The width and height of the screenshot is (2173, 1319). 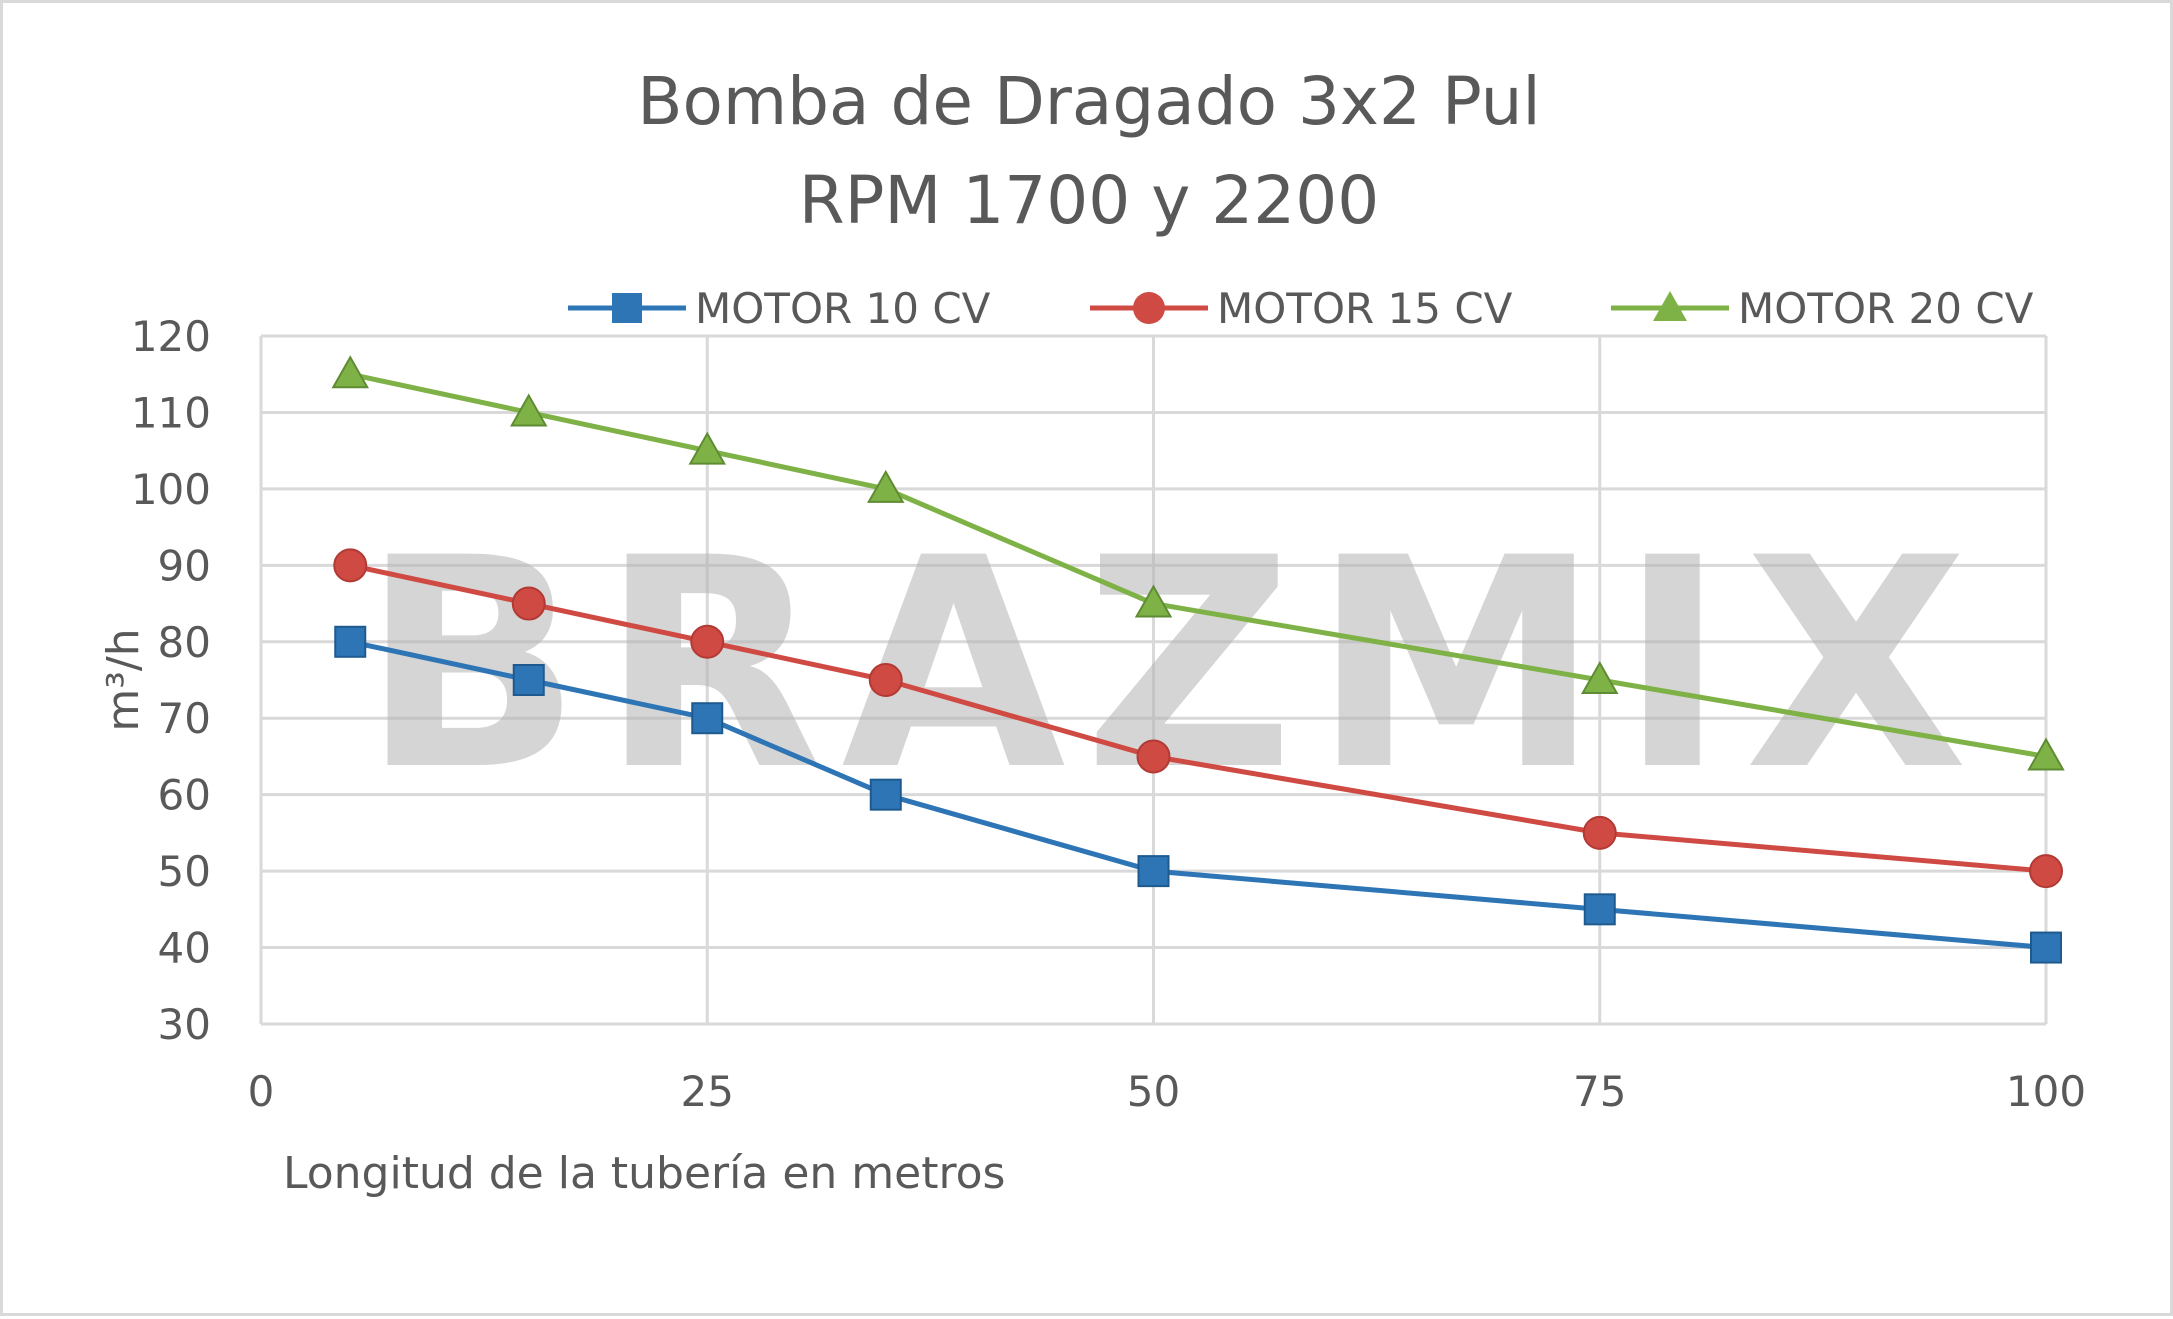 What do you see at coordinates (171, 489) in the screenshot?
I see `y-tick-label: 100` at bounding box center [171, 489].